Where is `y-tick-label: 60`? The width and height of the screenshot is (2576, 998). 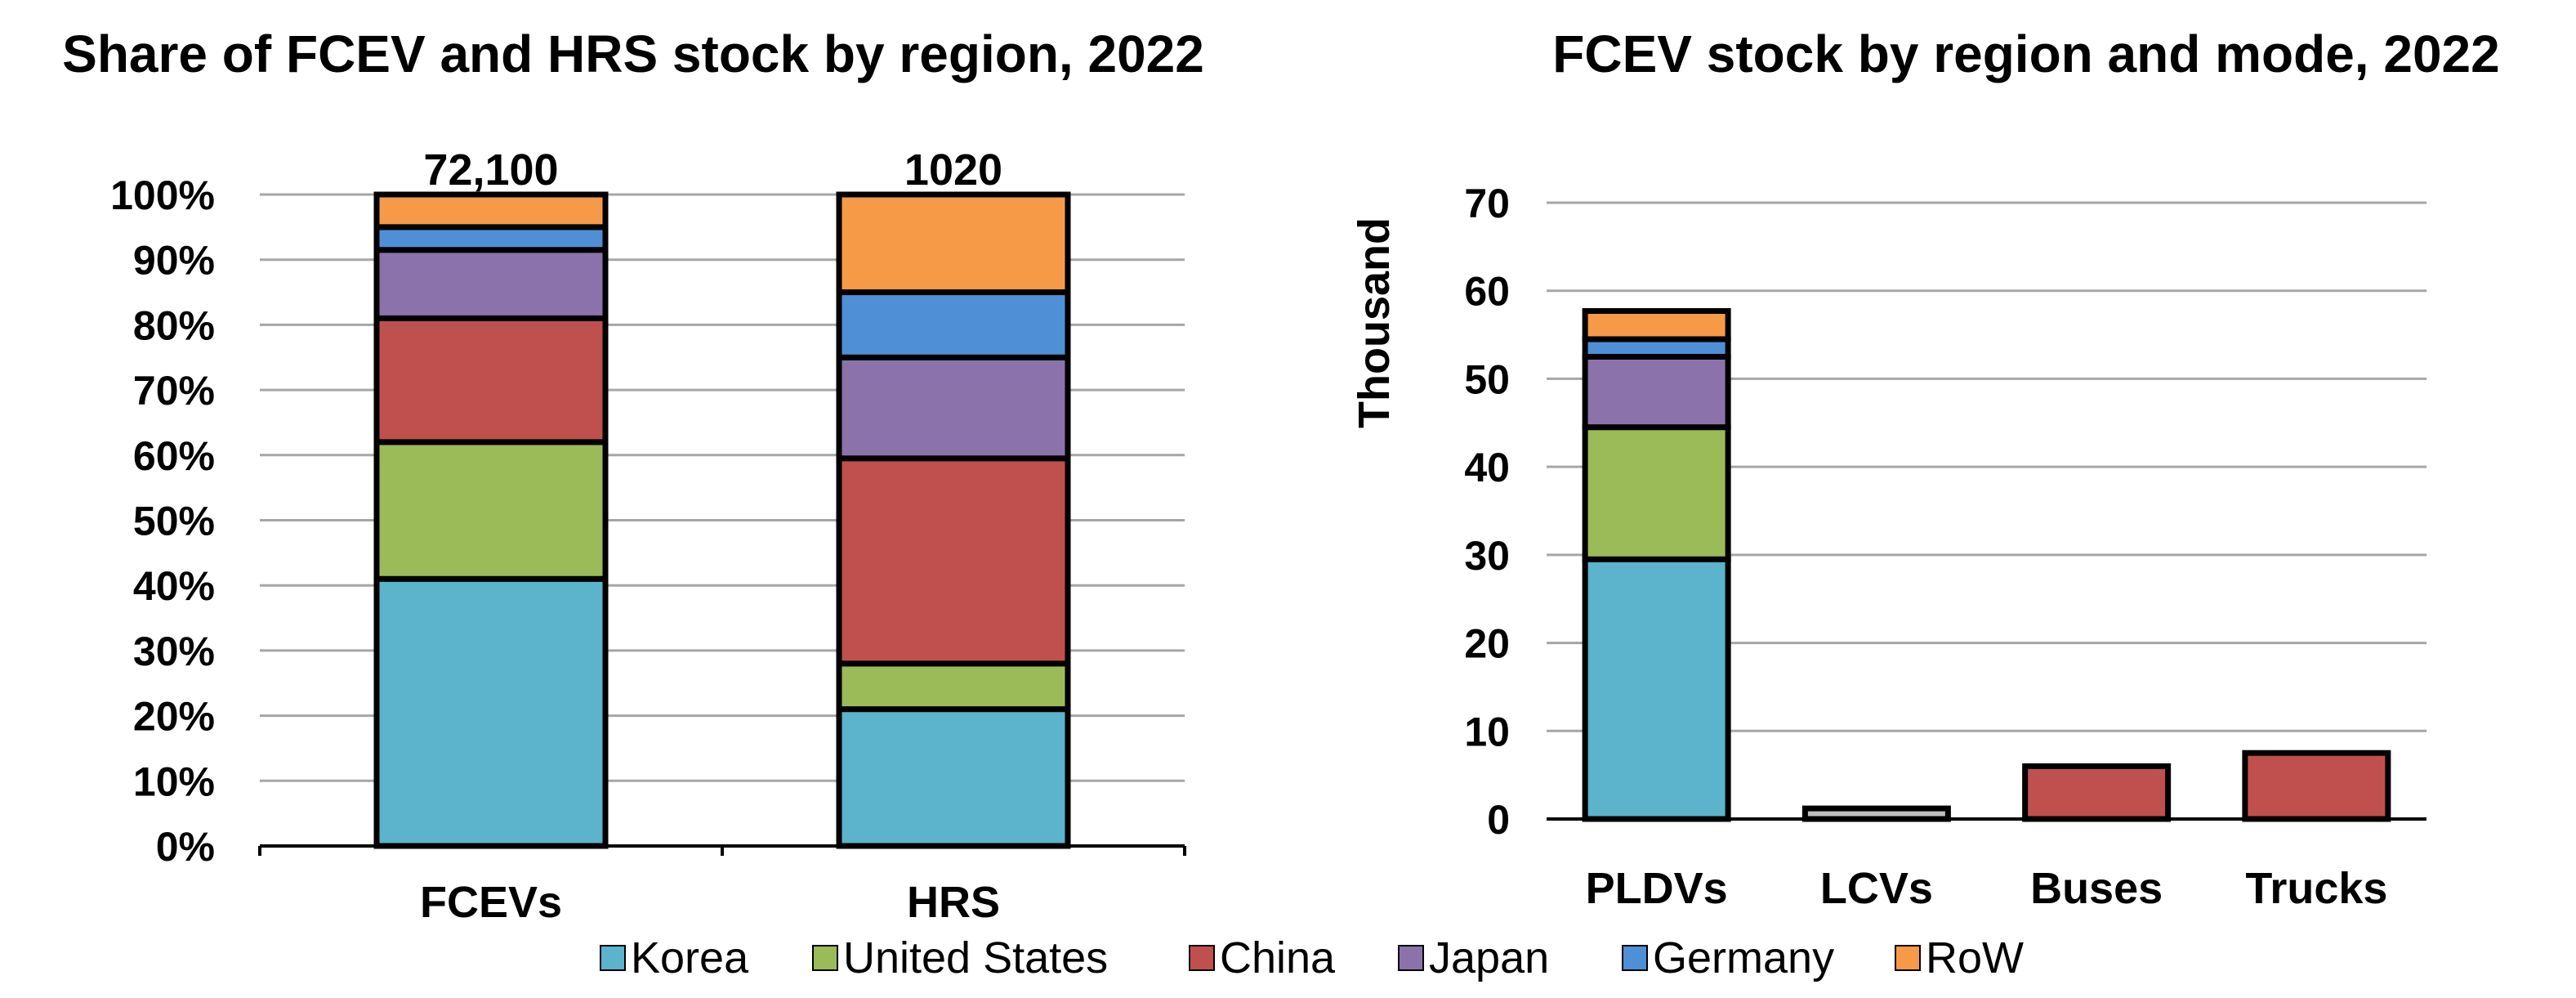
y-tick-label: 60 is located at coordinates (1487, 292).